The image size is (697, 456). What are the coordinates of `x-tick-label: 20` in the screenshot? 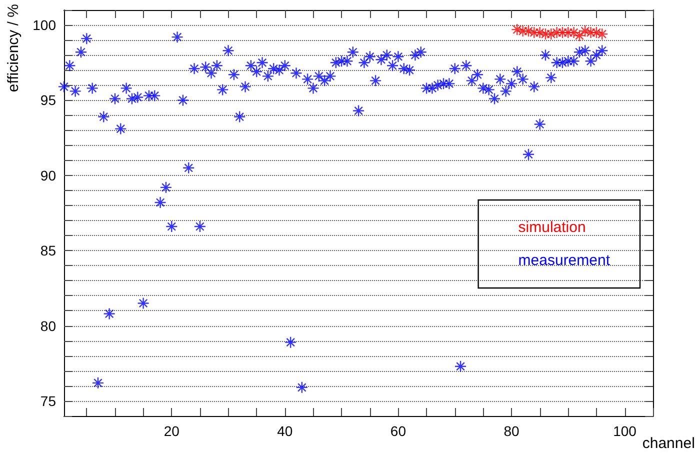 It's located at (172, 431).